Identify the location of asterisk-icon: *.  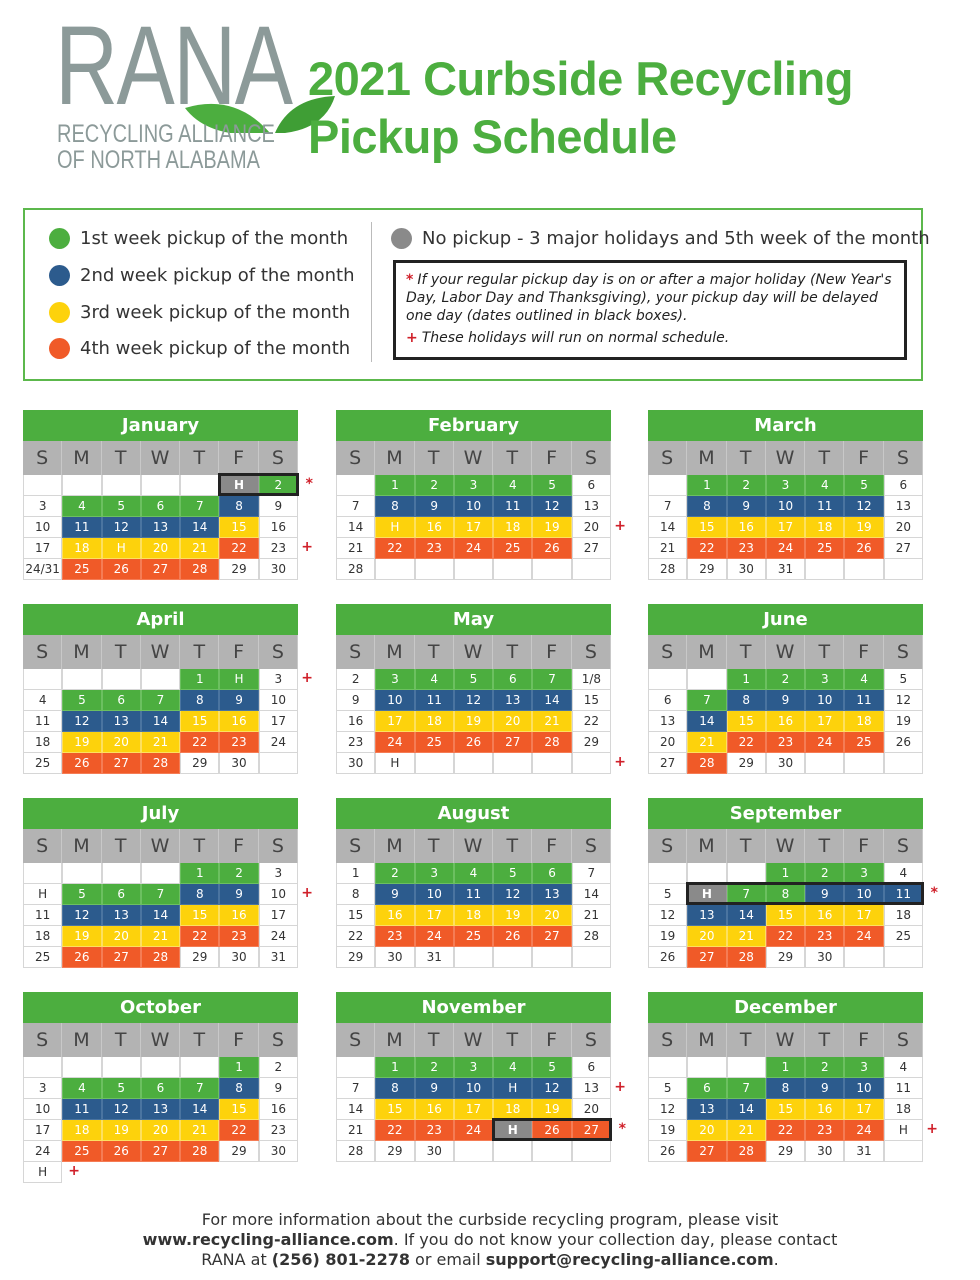
(309, 484).